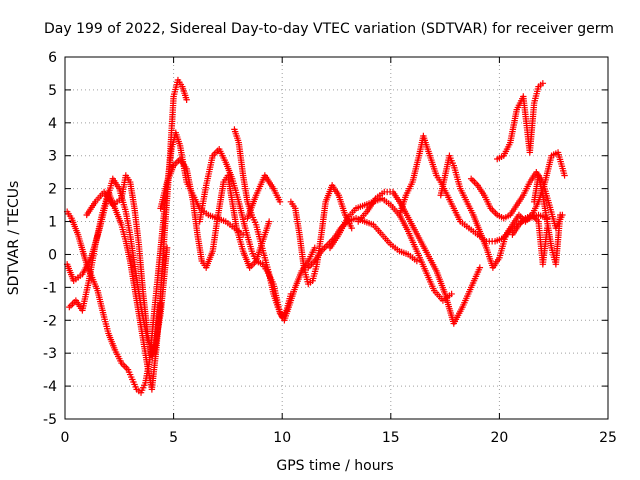 The height and width of the screenshot is (480, 640). I want to click on x-tick-label: 15, so click(391, 438).